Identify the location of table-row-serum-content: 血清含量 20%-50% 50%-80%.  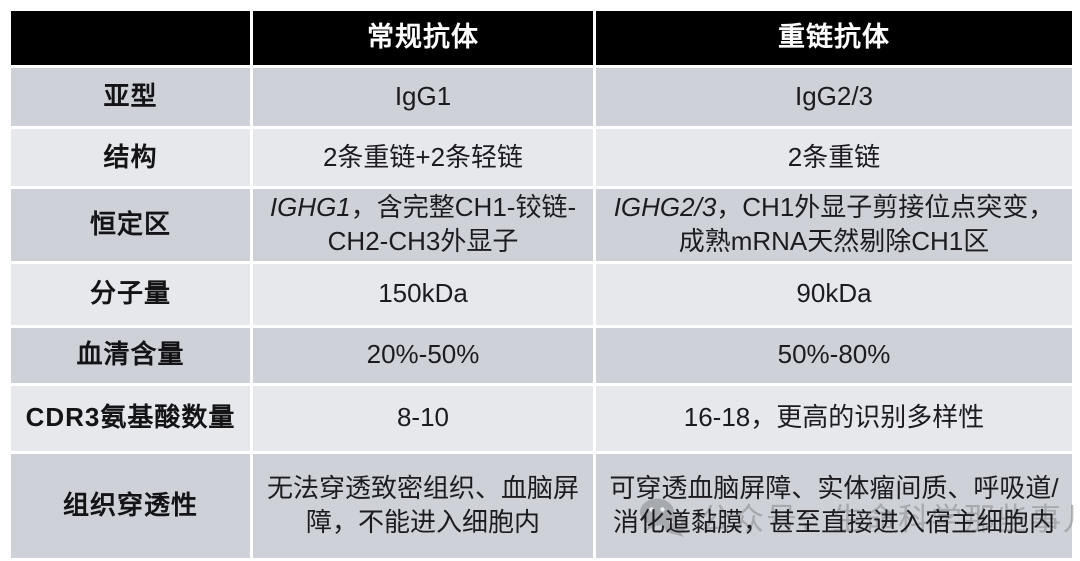
(541, 355).